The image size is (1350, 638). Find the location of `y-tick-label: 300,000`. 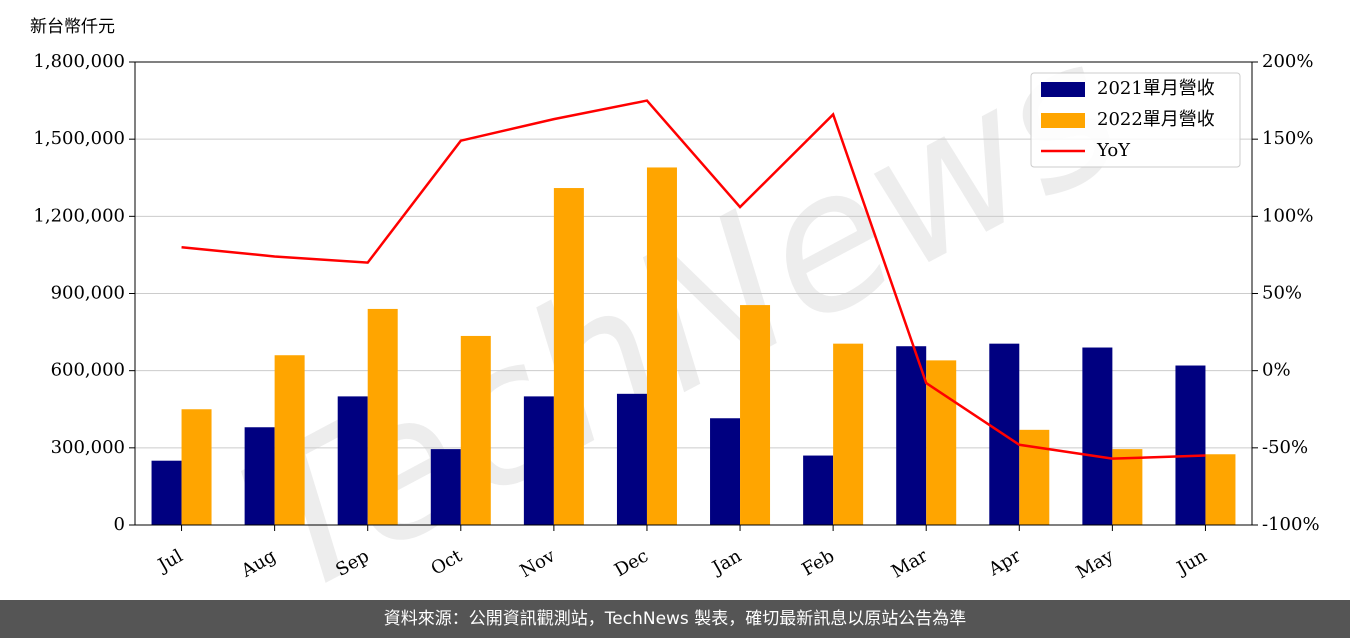

y-tick-label: 300,000 is located at coordinates (88, 447).